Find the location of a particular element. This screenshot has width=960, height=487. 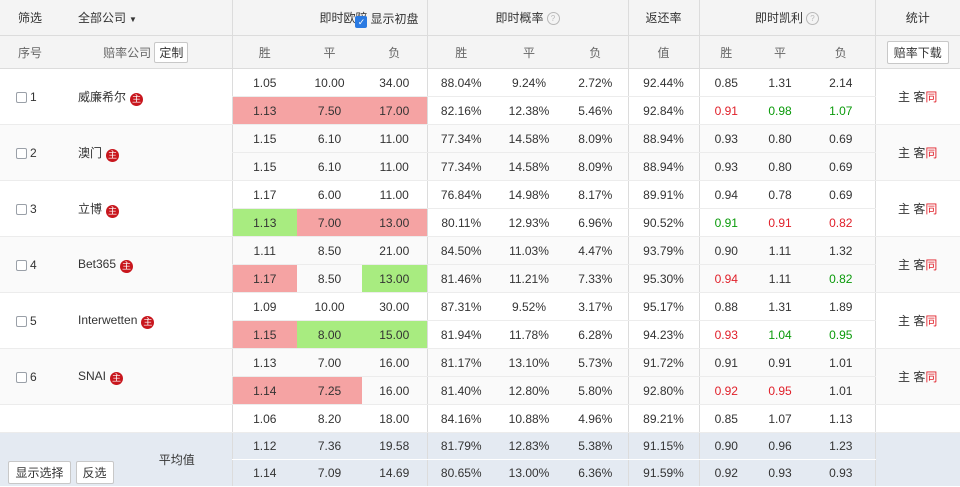

loss-value: 17.00 is located at coordinates (394, 110).